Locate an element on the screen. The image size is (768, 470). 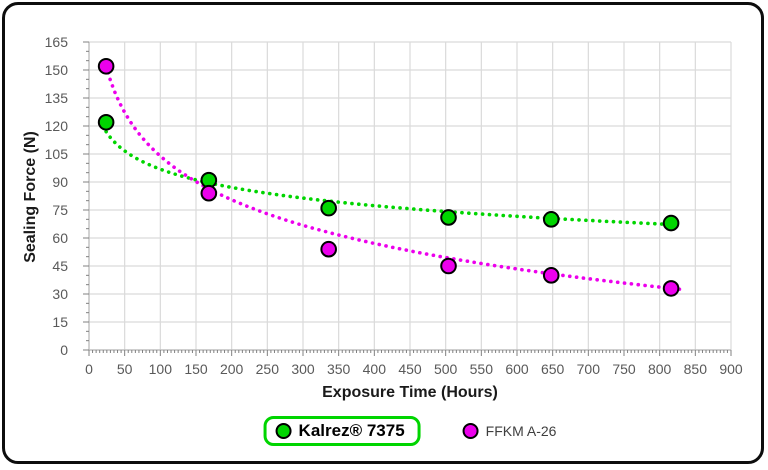
legend-label-kalrez-7375: Kalrez® 7375 is located at coordinates (351, 430).